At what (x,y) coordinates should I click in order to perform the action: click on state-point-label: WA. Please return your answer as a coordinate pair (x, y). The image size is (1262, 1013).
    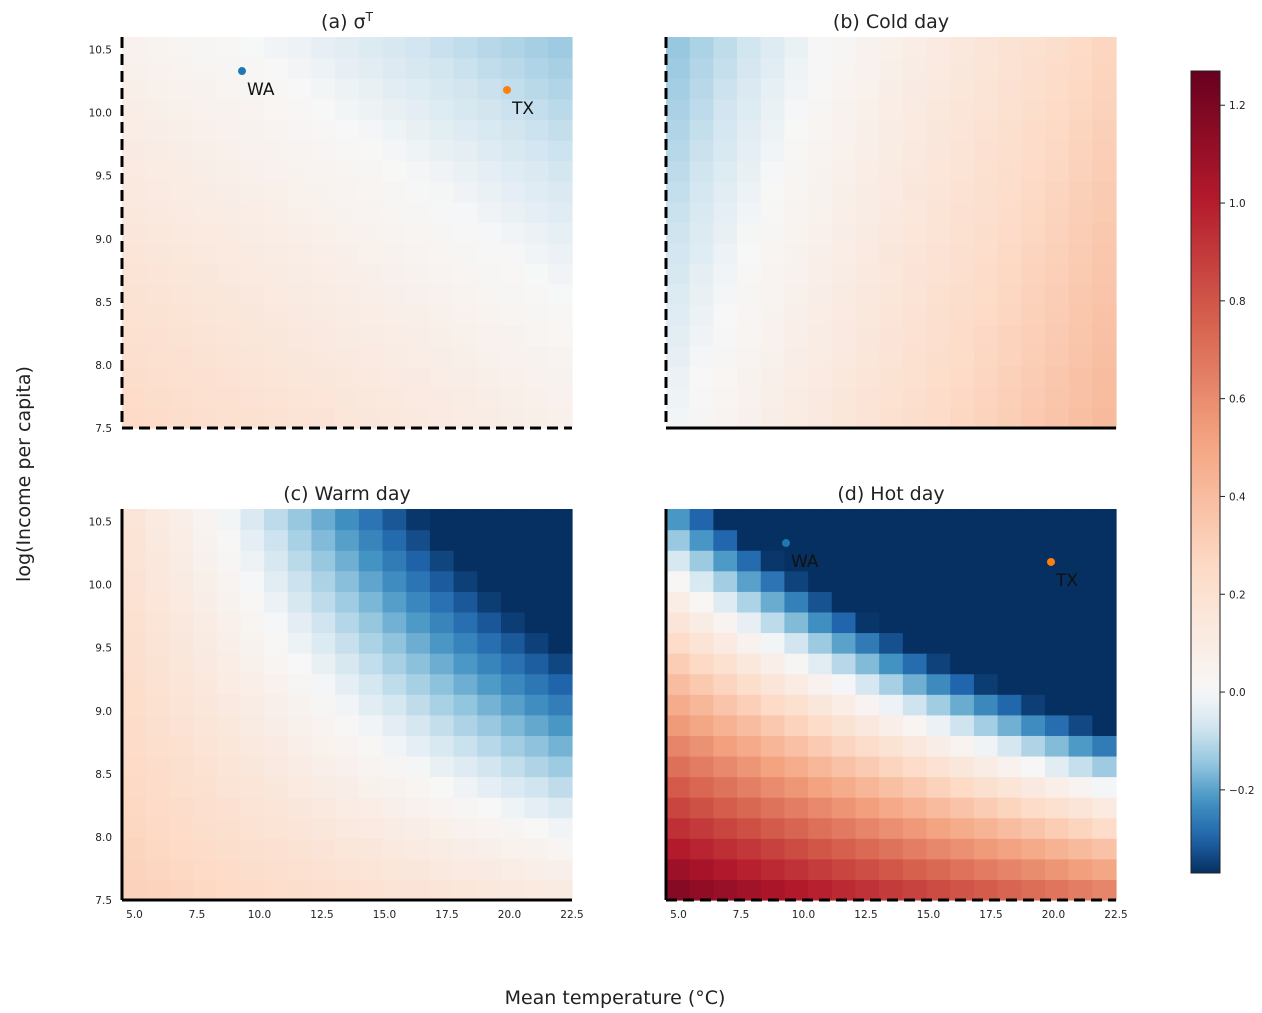
    Looking at the image, I should click on (805, 562).